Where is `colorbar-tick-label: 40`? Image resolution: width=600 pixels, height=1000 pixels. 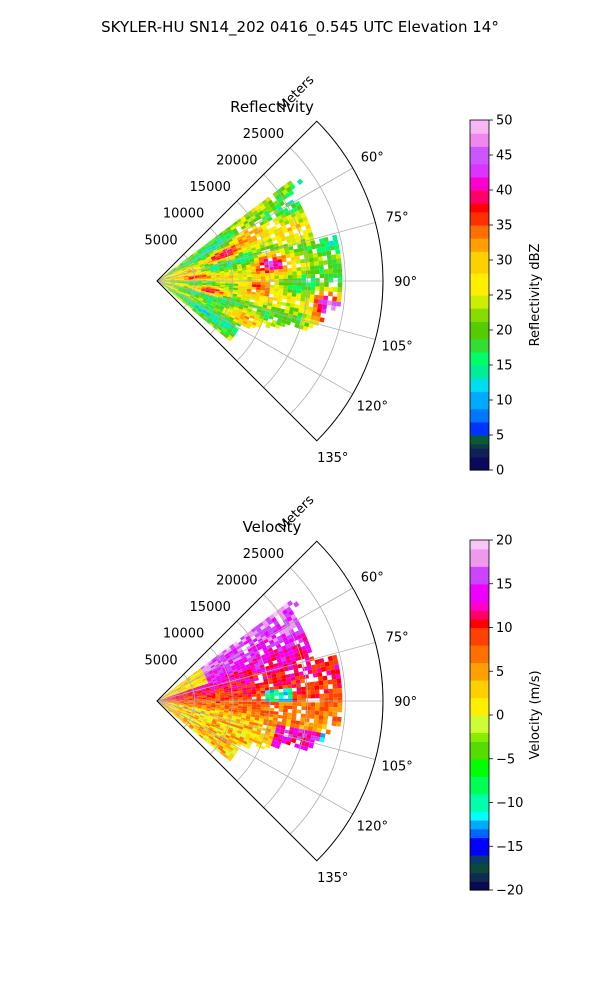 colorbar-tick-label: 40 is located at coordinates (504, 191).